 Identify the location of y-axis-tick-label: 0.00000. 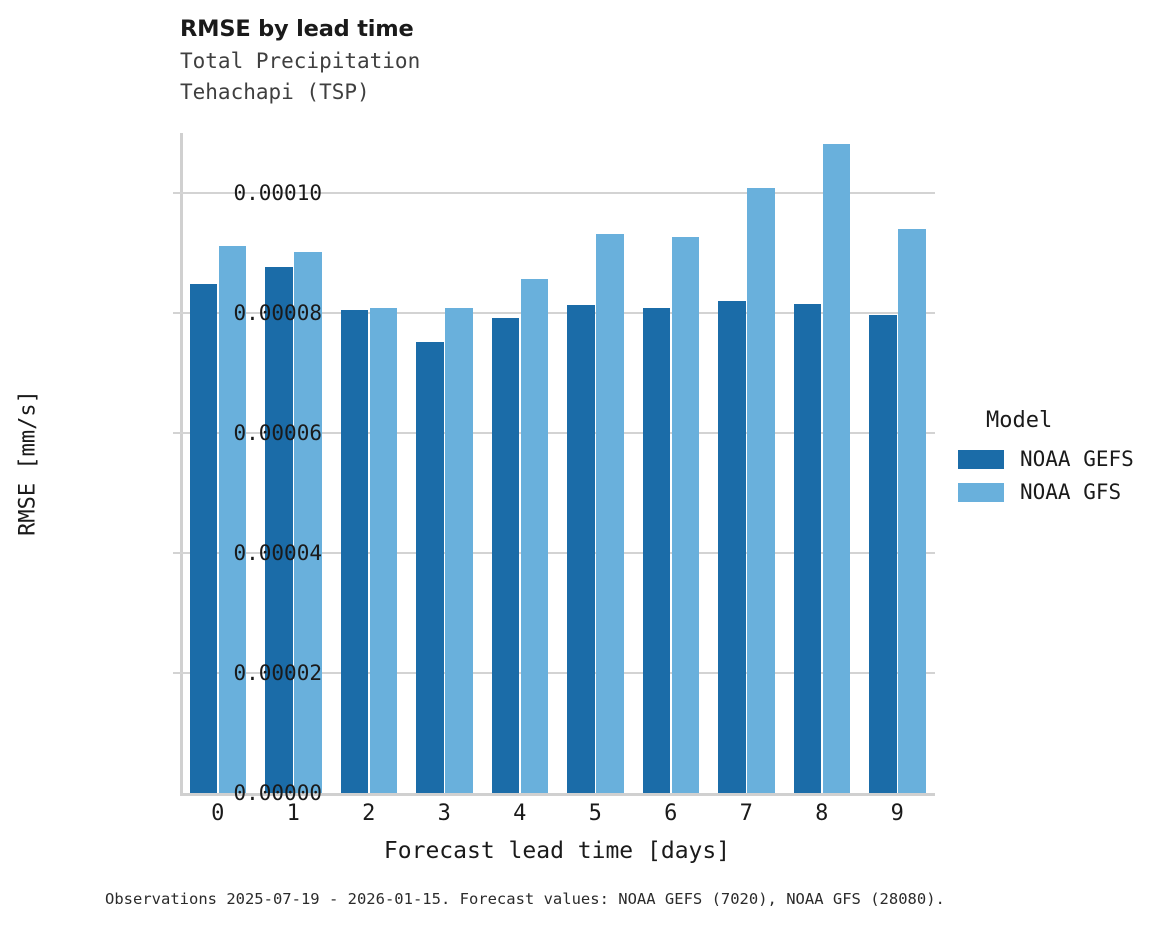
(277, 793).